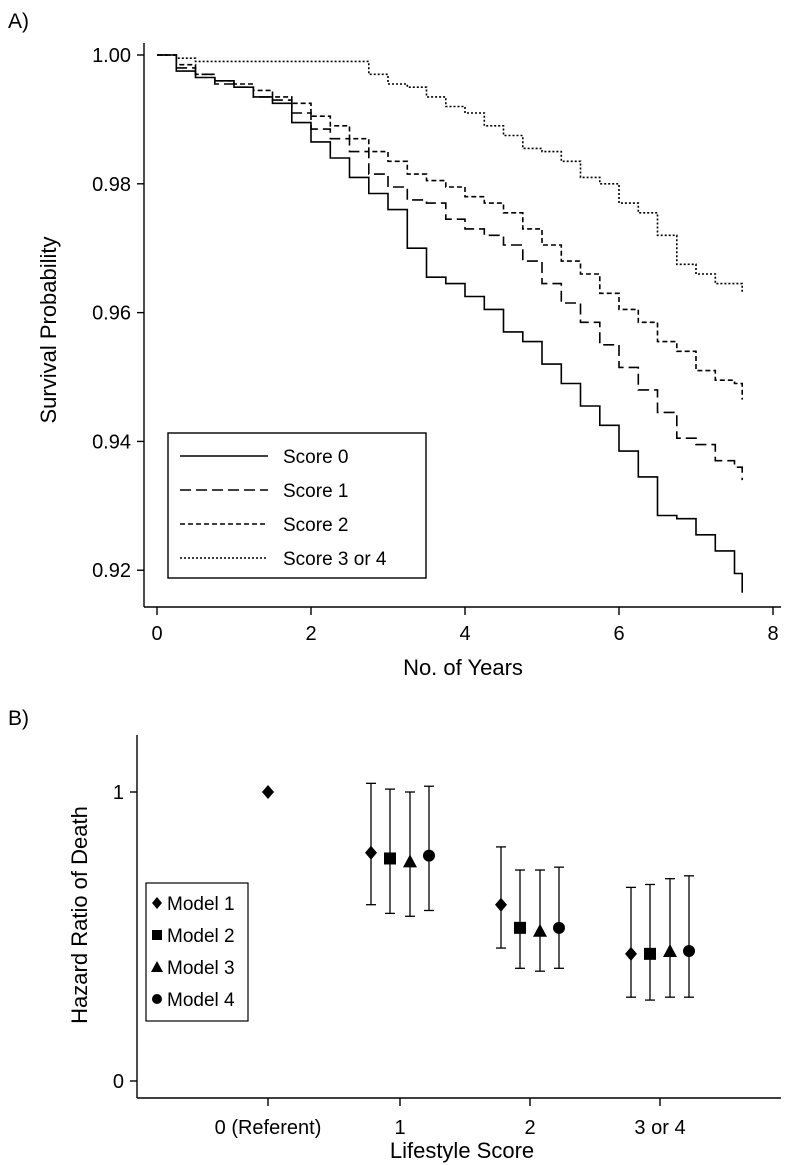 This screenshot has height=1165, width=785. I want to click on hazard-chart-legend-box, so click(197, 952).